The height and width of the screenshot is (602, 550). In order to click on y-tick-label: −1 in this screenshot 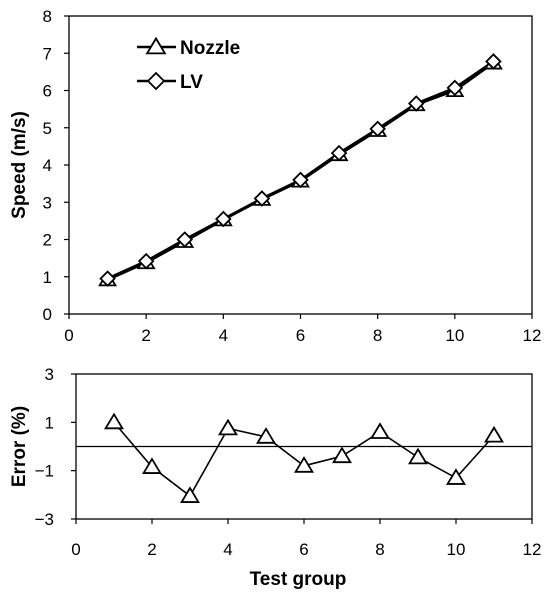, I will do `click(44, 471)`.